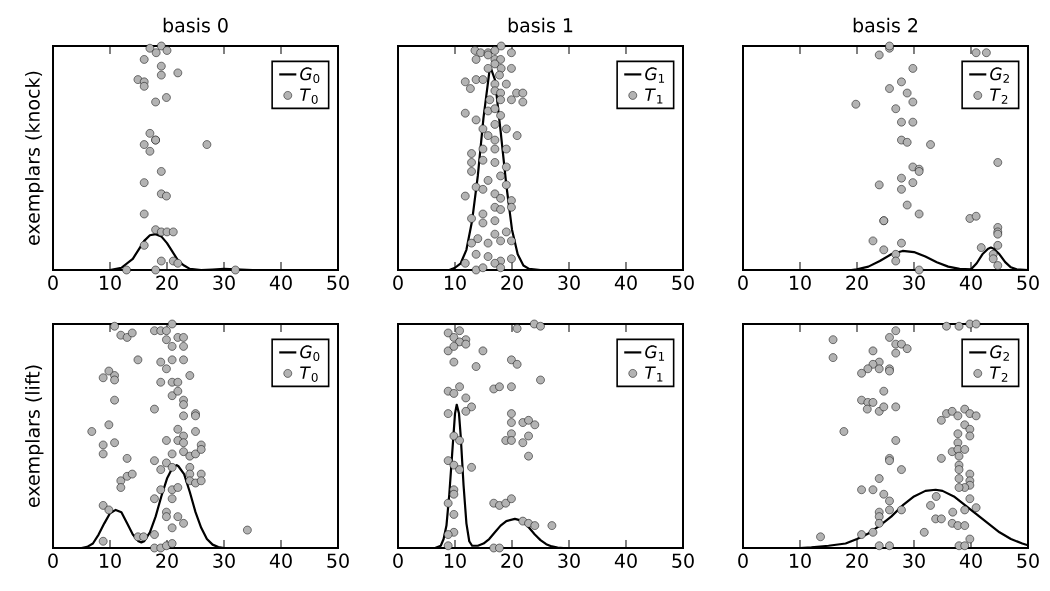  Describe the element at coordinates (885, 25) in the screenshot. I see `chart-title: basis 2` at that location.